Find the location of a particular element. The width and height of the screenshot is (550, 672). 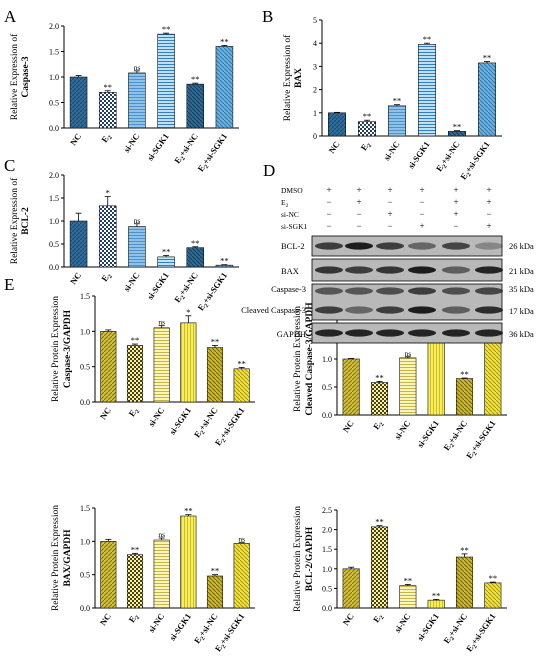

y-tick-label: 2.0 is located at coordinates (54, 26).